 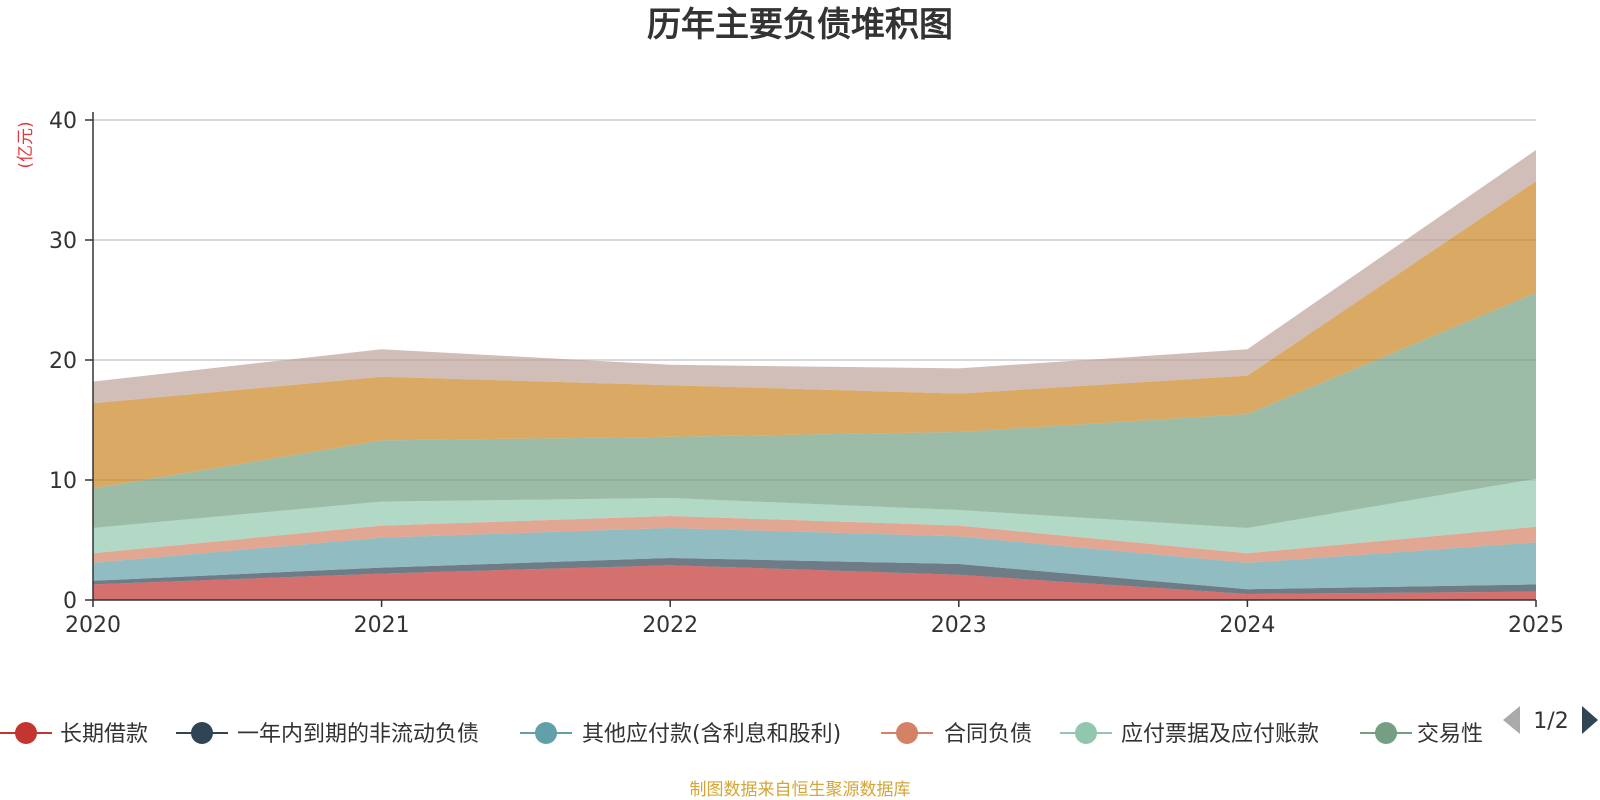 What do you see at coordinates (800, 790) in the screenshot?
I see `data-source-note: 制图数据来自恒生聚源数据库` at bounding box center [800, 790].